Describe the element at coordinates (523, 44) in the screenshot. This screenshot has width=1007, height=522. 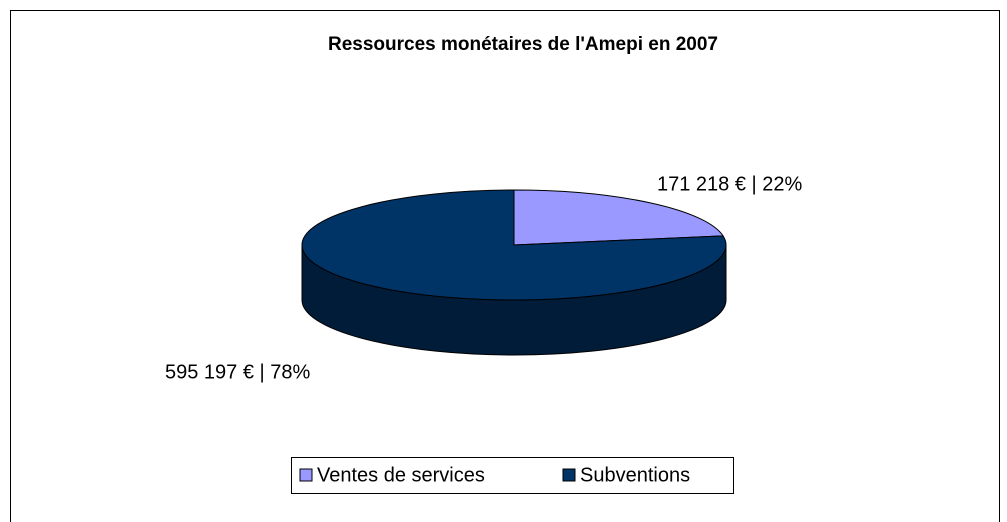
I see `chart-title: Ressources monétaires de l'Amepi en 2007` at that location.